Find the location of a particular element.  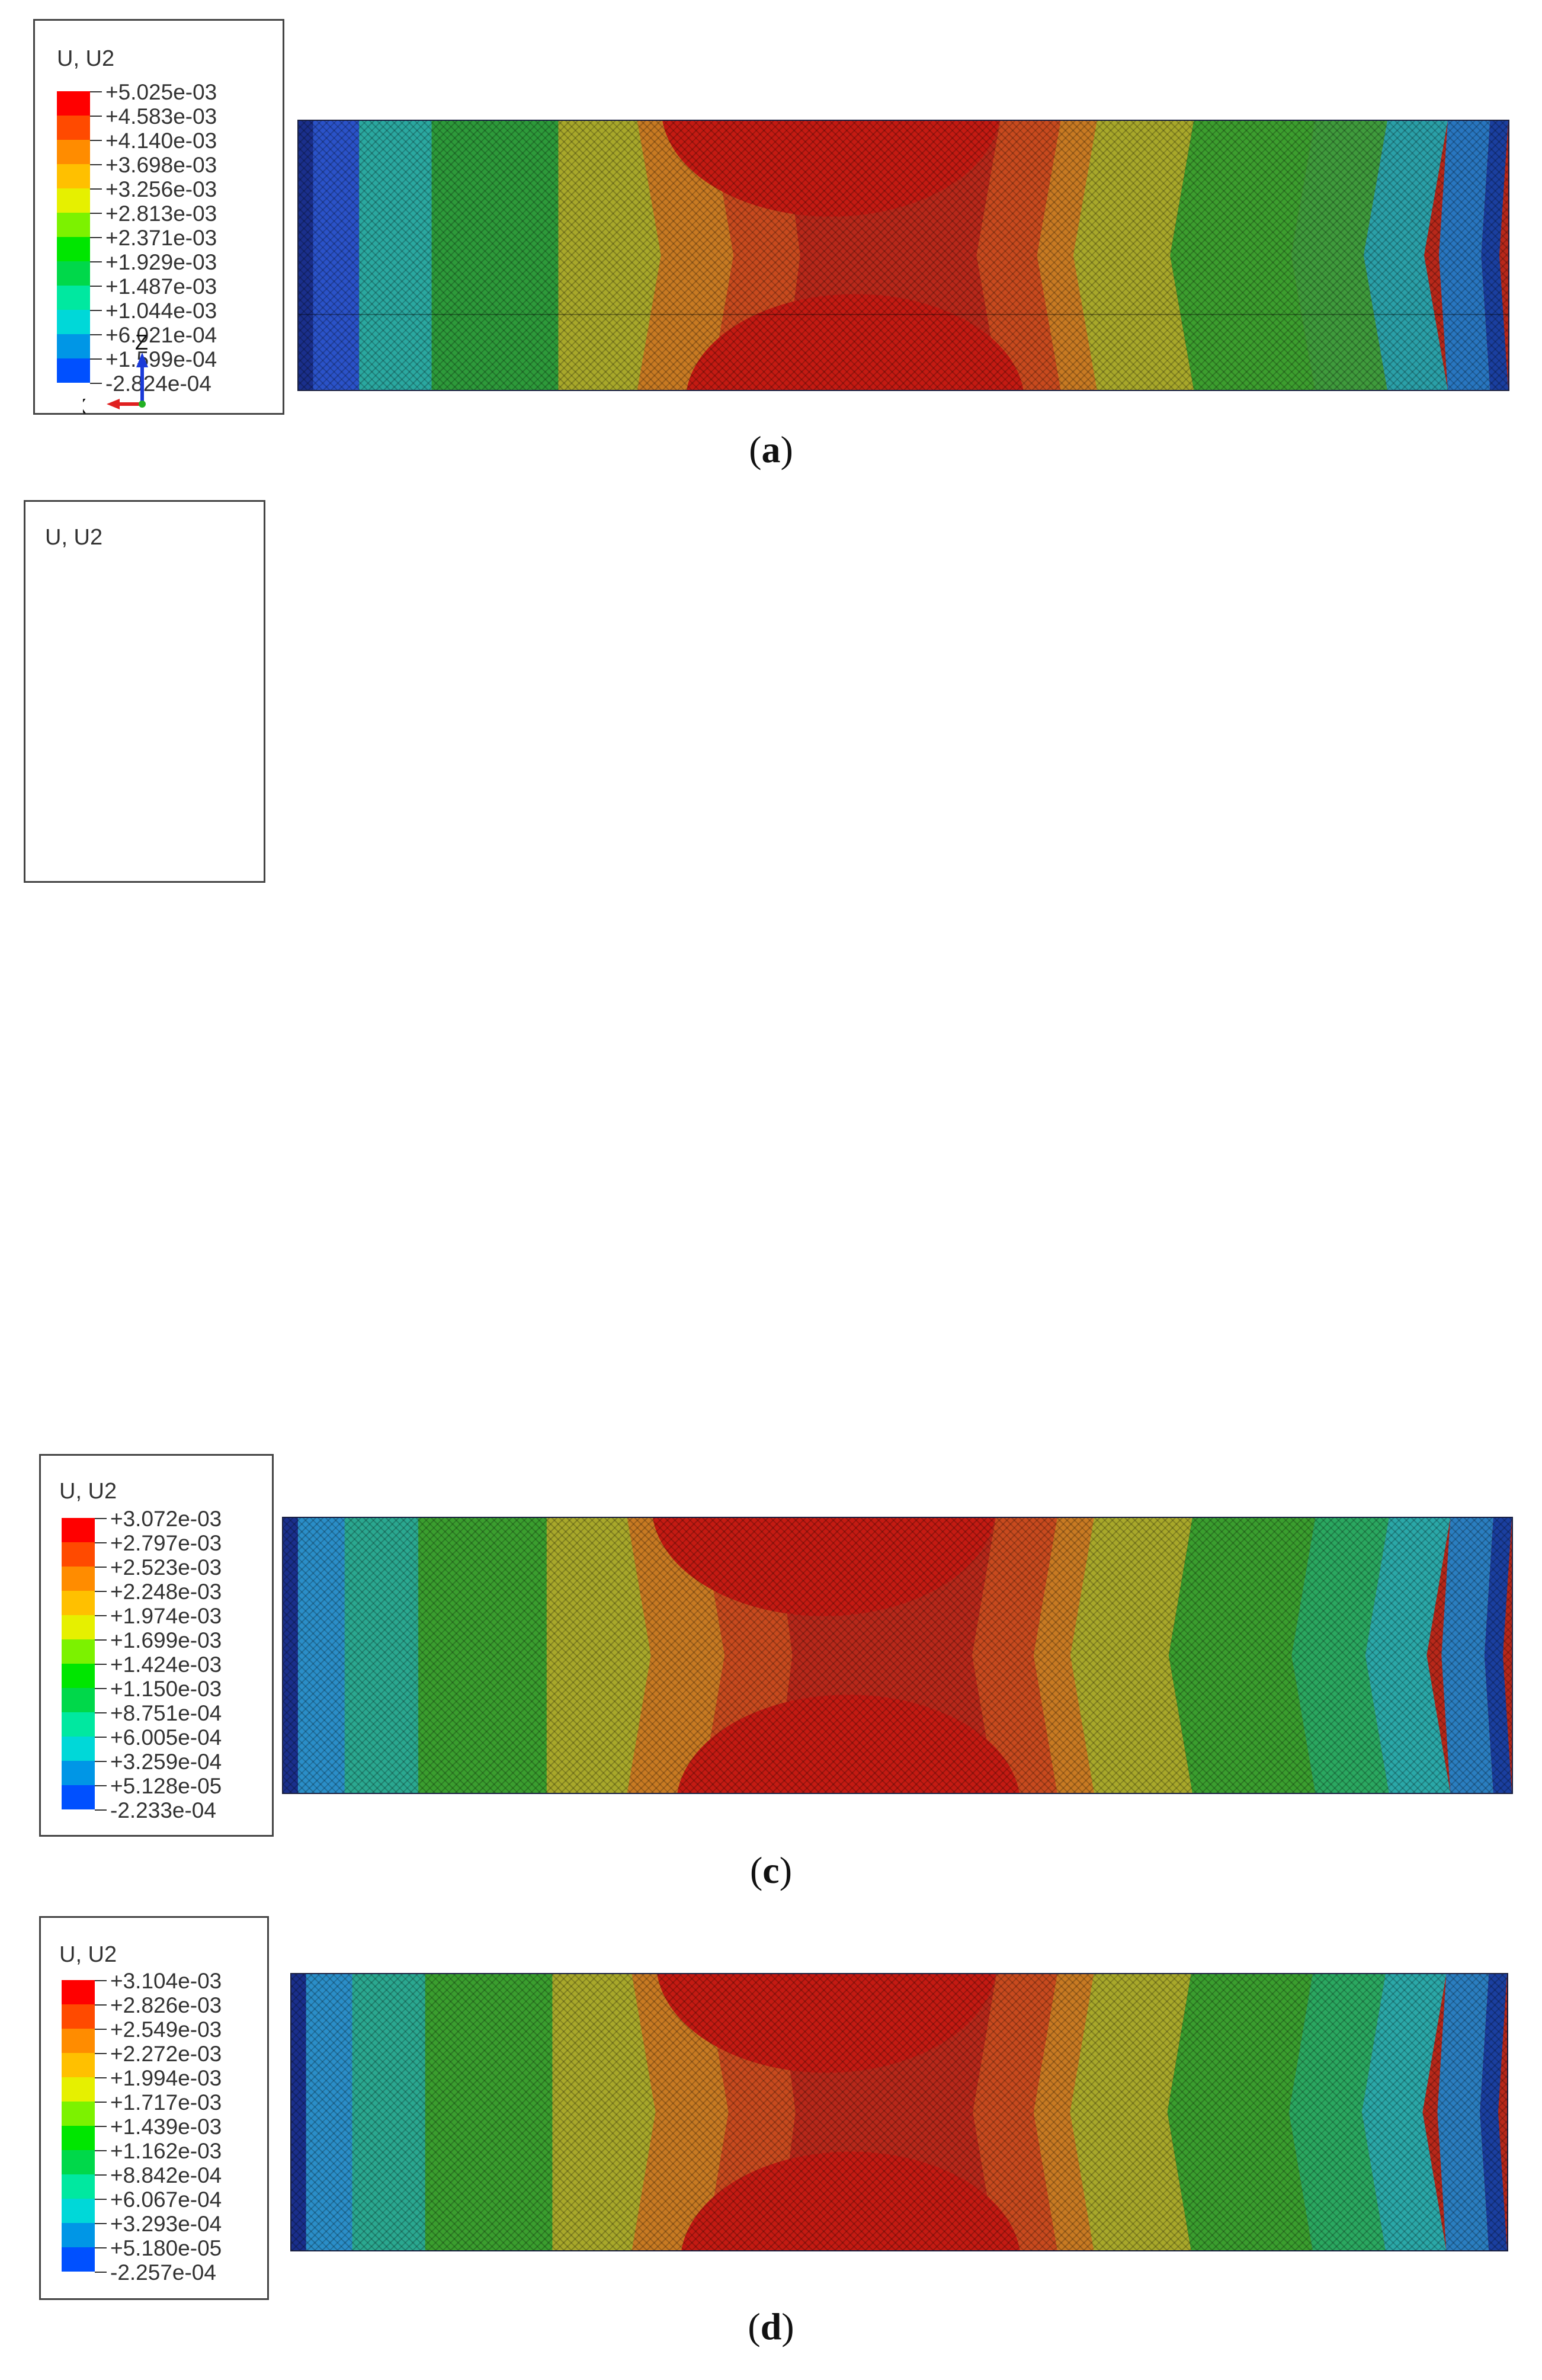

legend-value-label: +3.072e-03 is located at coordinates (166, 1519).